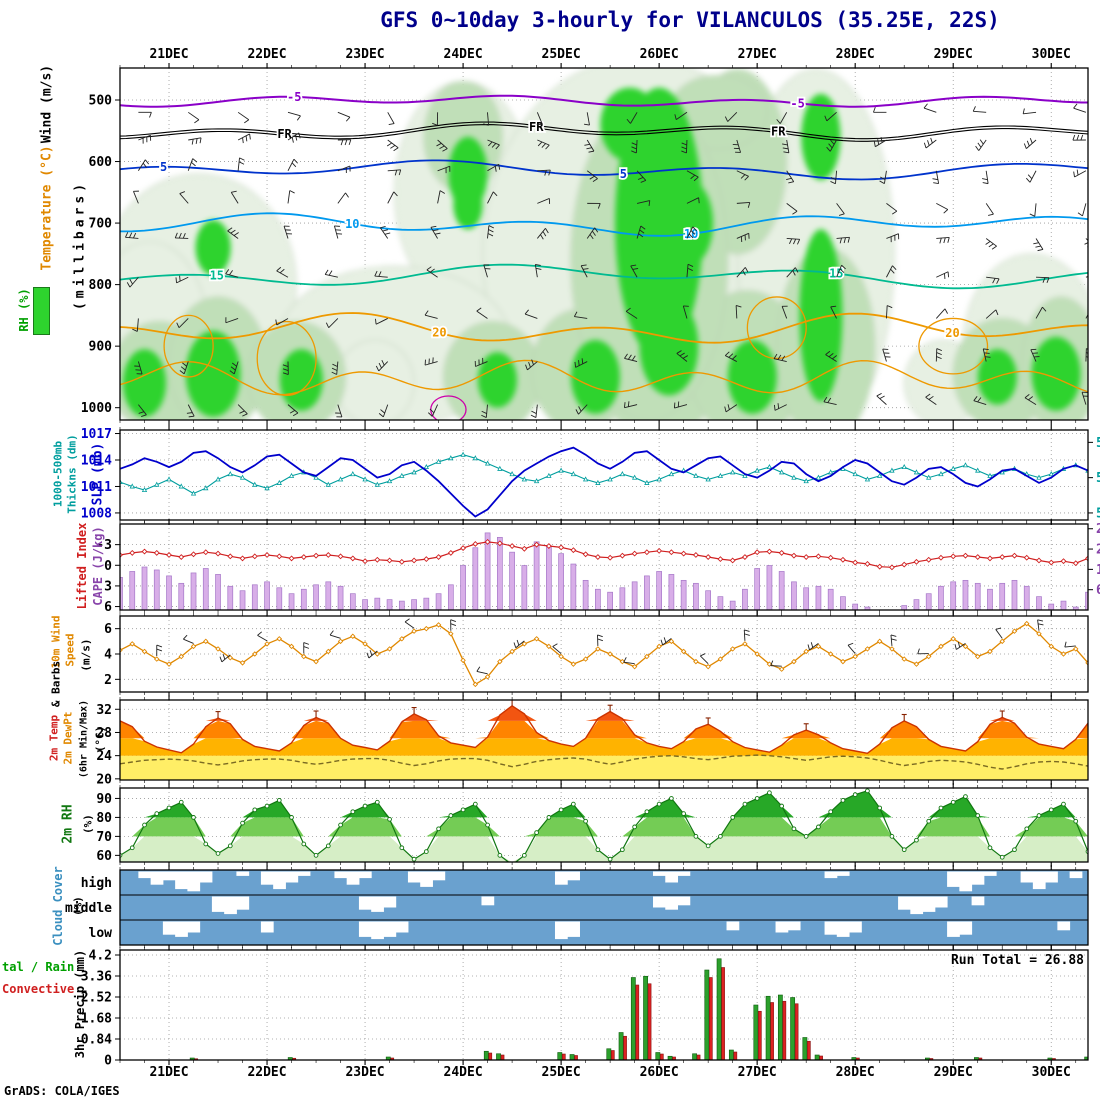 The image size is (1100, 1100). Describe the element at coordinates (72, 474) in the screenshot. I see `axis-label-thickness-2: Thickns (dm)` at that location.